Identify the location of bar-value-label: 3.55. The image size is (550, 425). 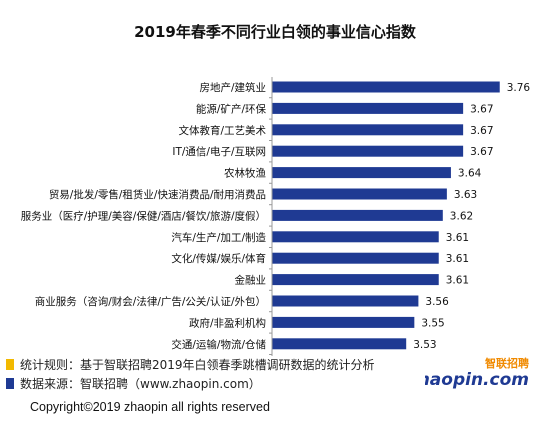
(432, 323).